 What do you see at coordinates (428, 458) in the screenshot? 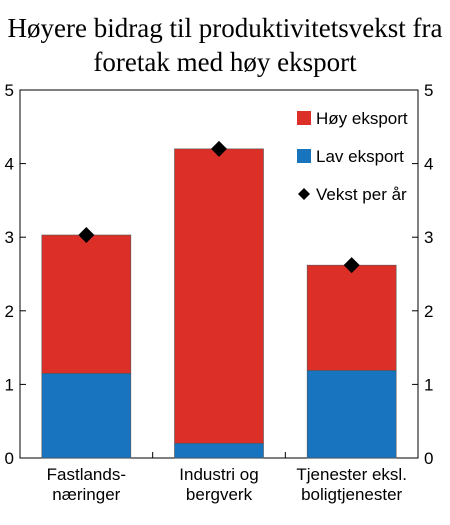
I see `y-tick-label-right: 0` at bounding box center [428, 458].